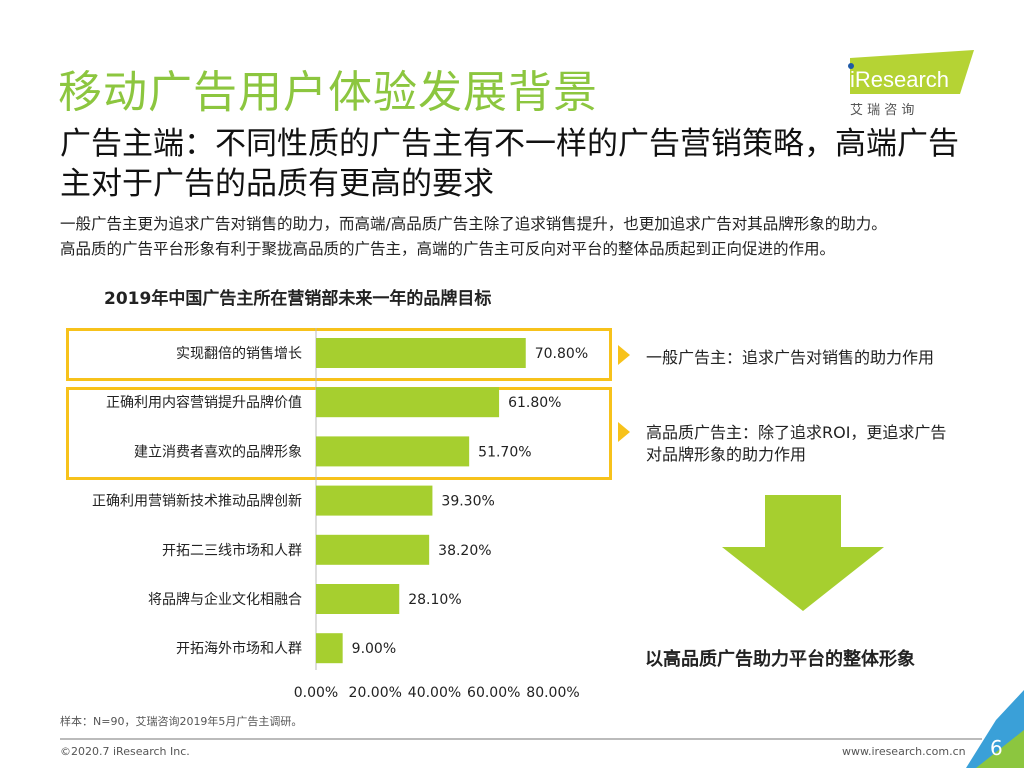 This screenshot has height=768, width=1024. What do you see at coordinates (561, 354) in the screenshot?
I see `data-label: 70.80%` at bounding box center [561, 354].